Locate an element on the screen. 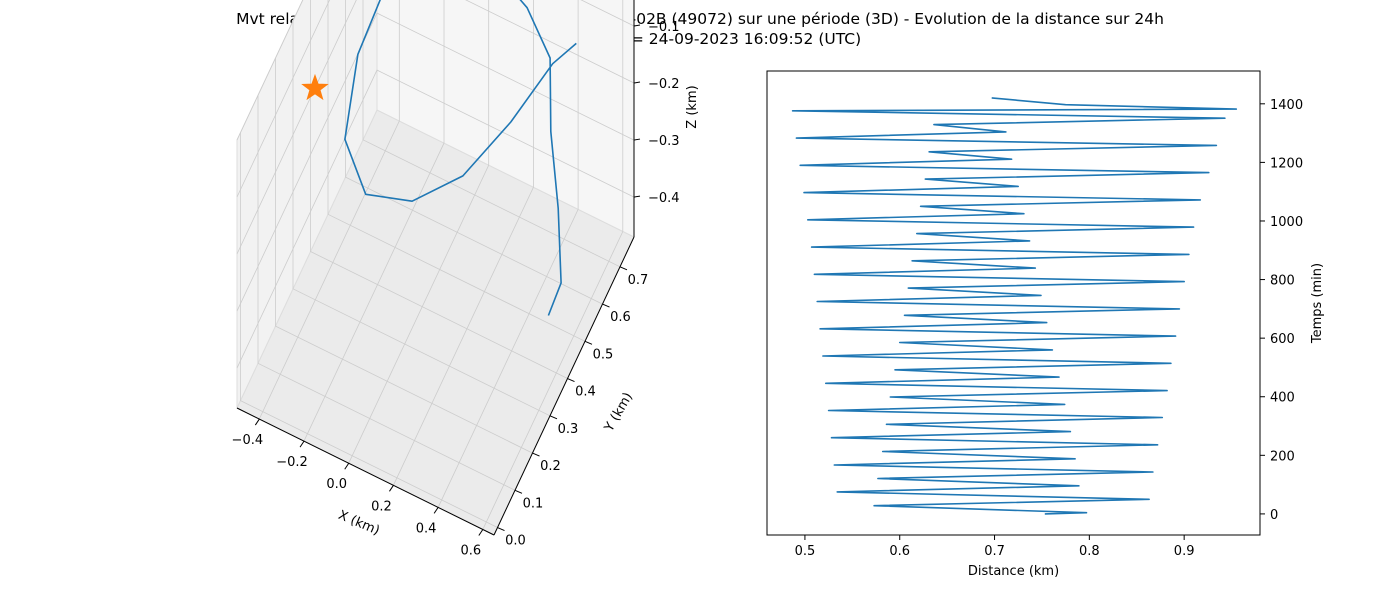  y-axis-line is located at coordinates (564, 386).